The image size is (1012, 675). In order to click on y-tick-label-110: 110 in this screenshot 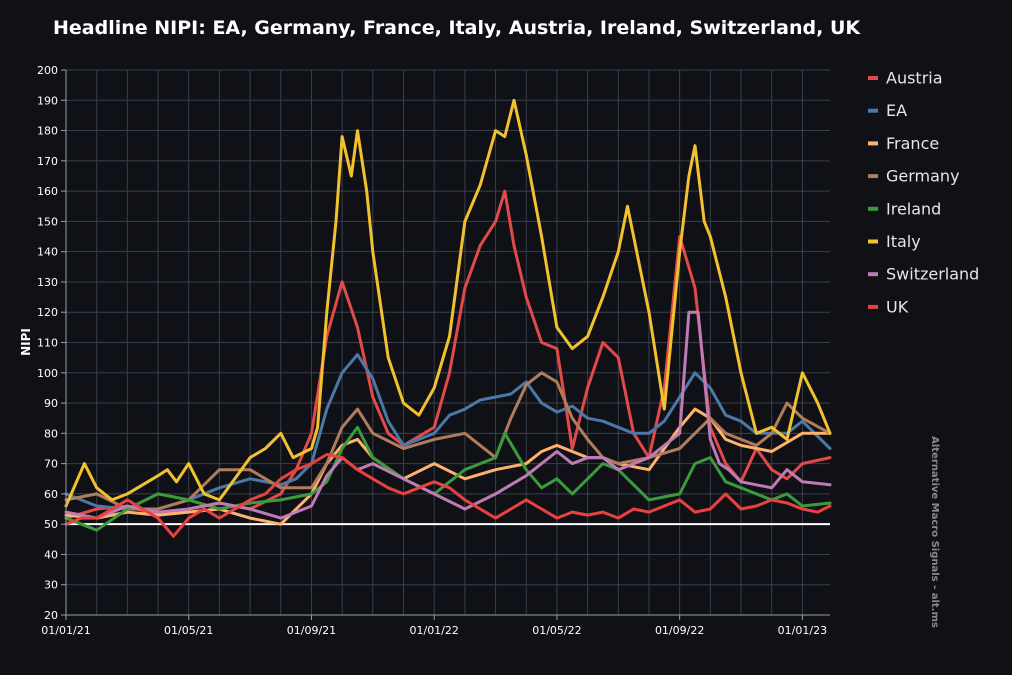, I will do `click(47, 343)`.